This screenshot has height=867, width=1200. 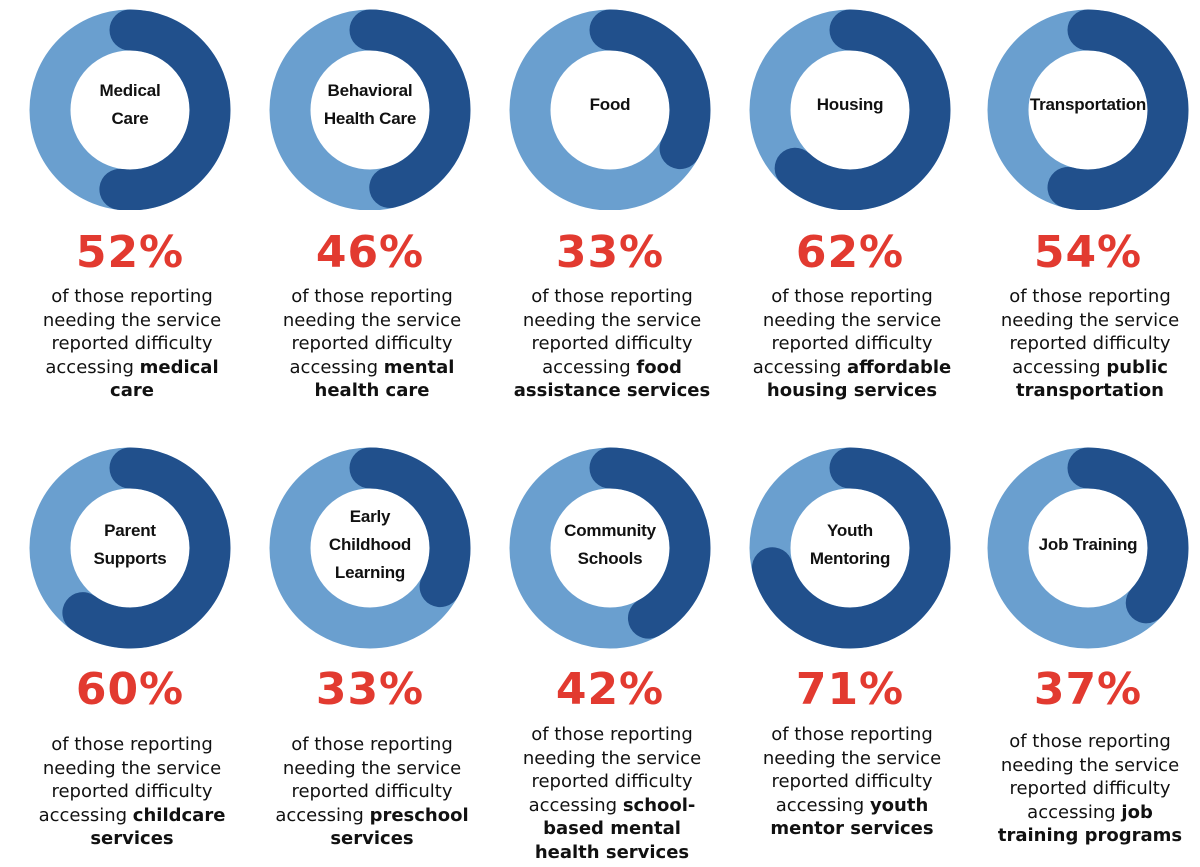 I want to click on percent-value: 37%, so click(x=1088, y=689).